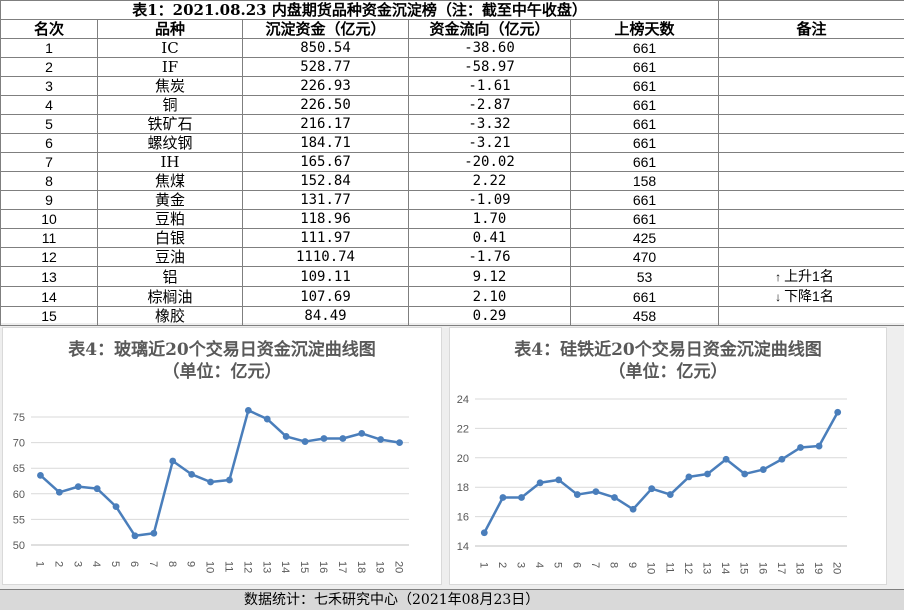  What do you see at coordinates (49, 181) in the screenshot?
I see `rank-cell: 8` at bounding box center [49, 181].